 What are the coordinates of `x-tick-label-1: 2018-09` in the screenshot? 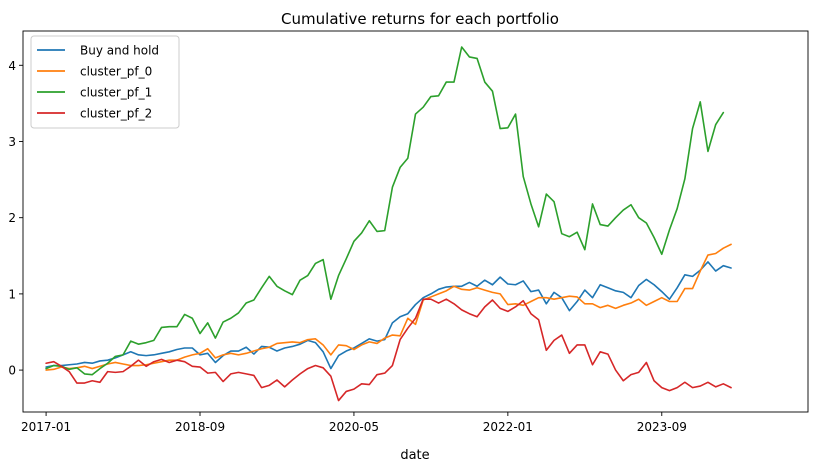 It's located at (200, 427).